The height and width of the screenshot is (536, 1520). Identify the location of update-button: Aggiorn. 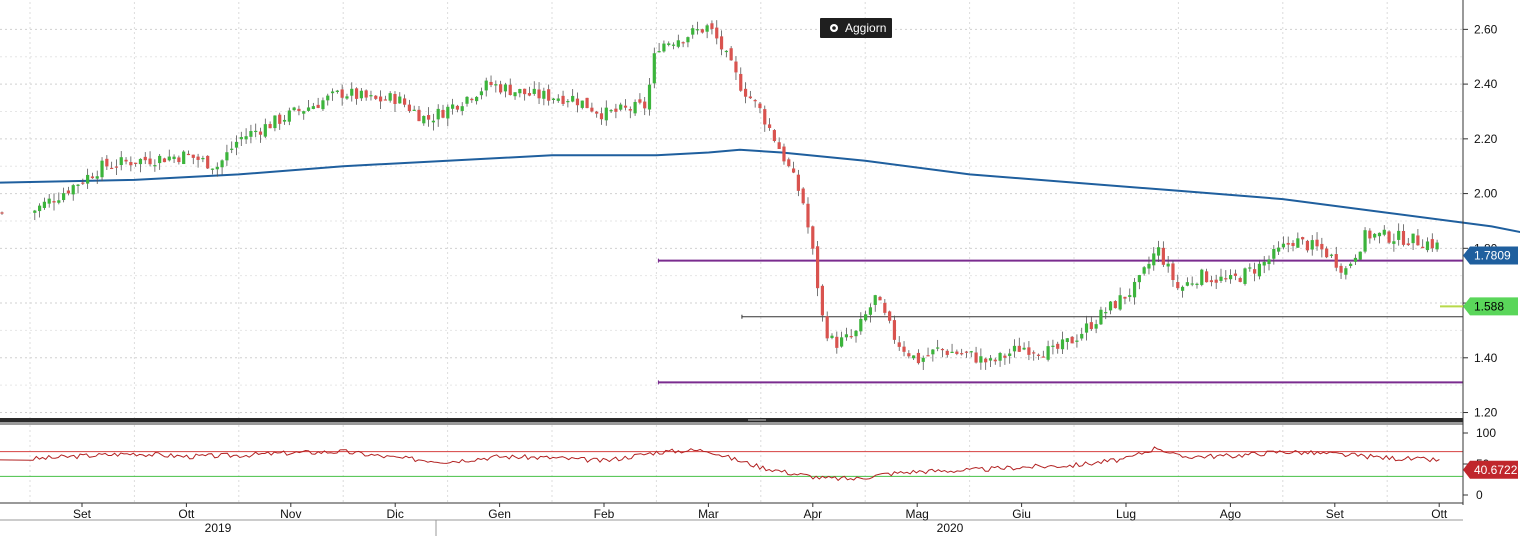
(856, 28).